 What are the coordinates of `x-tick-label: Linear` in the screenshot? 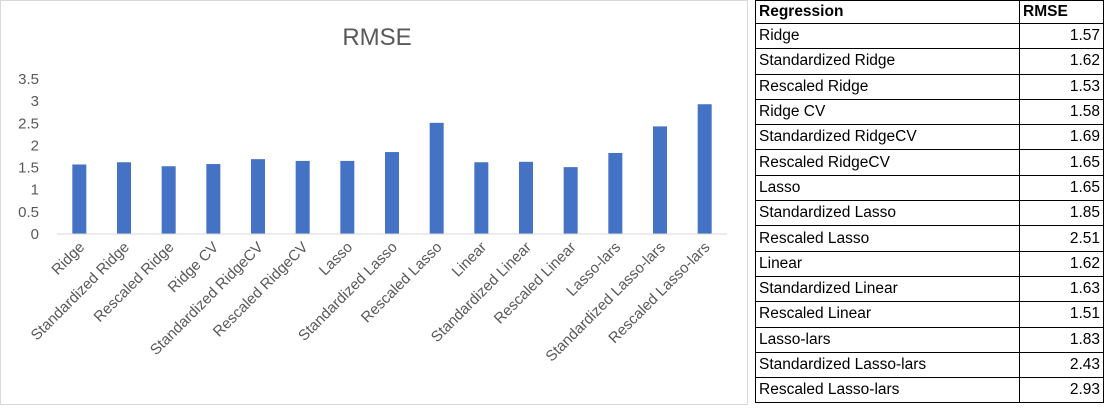 It's located at (470, 260).